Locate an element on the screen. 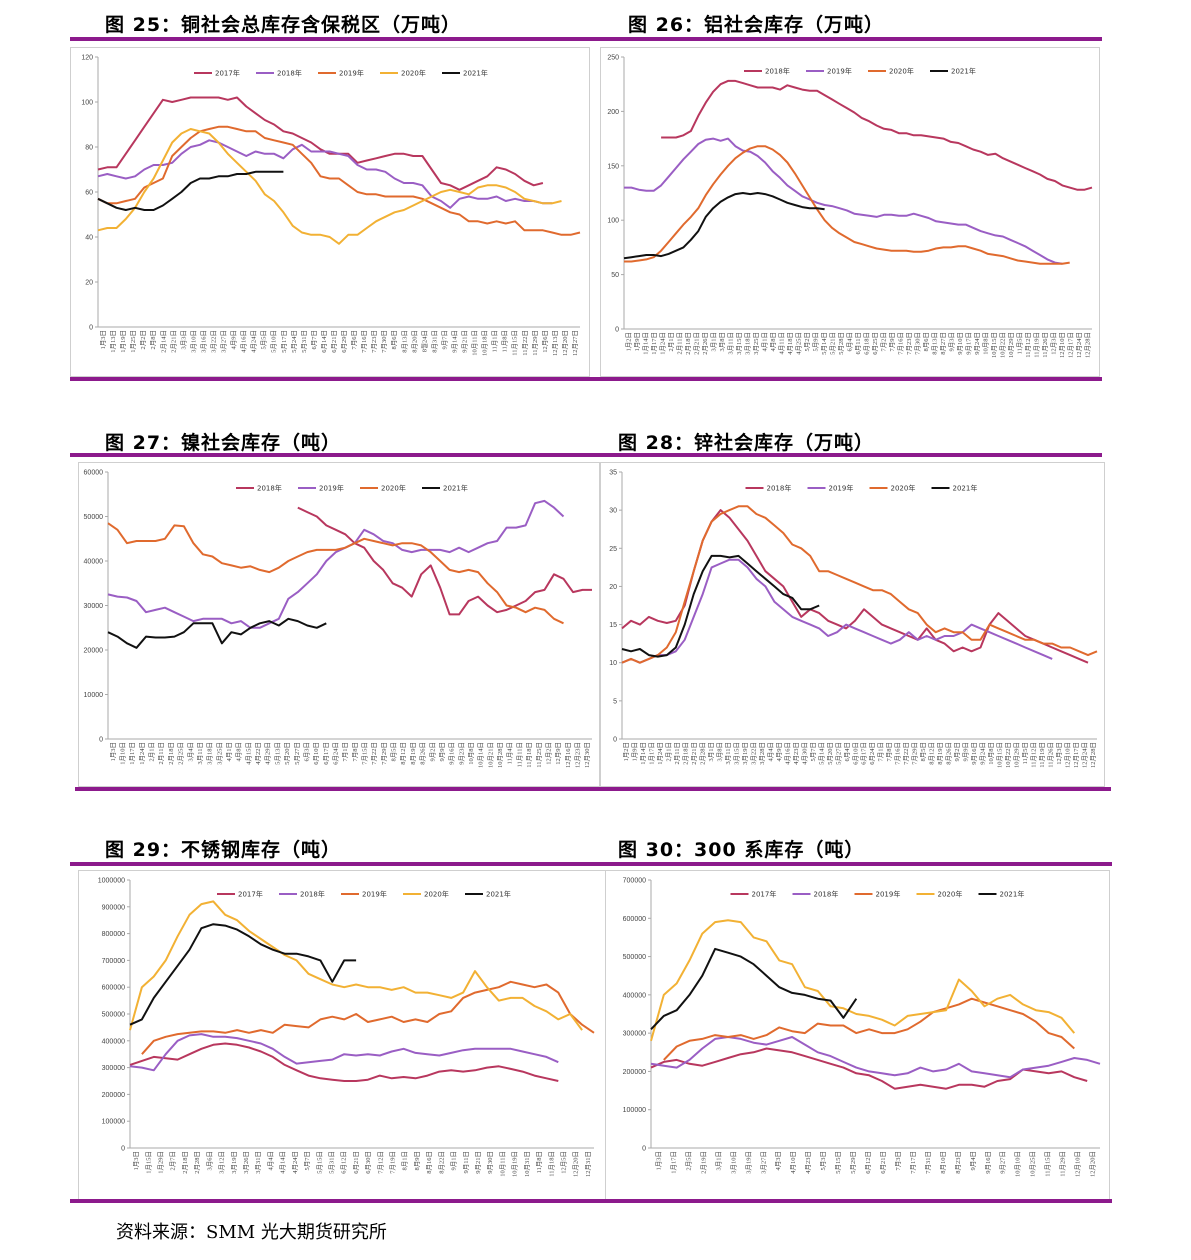 The width and height of the screenshot is (1191, 1260). x-tick-label: 8月5日 is located at coordinates (923, 752).